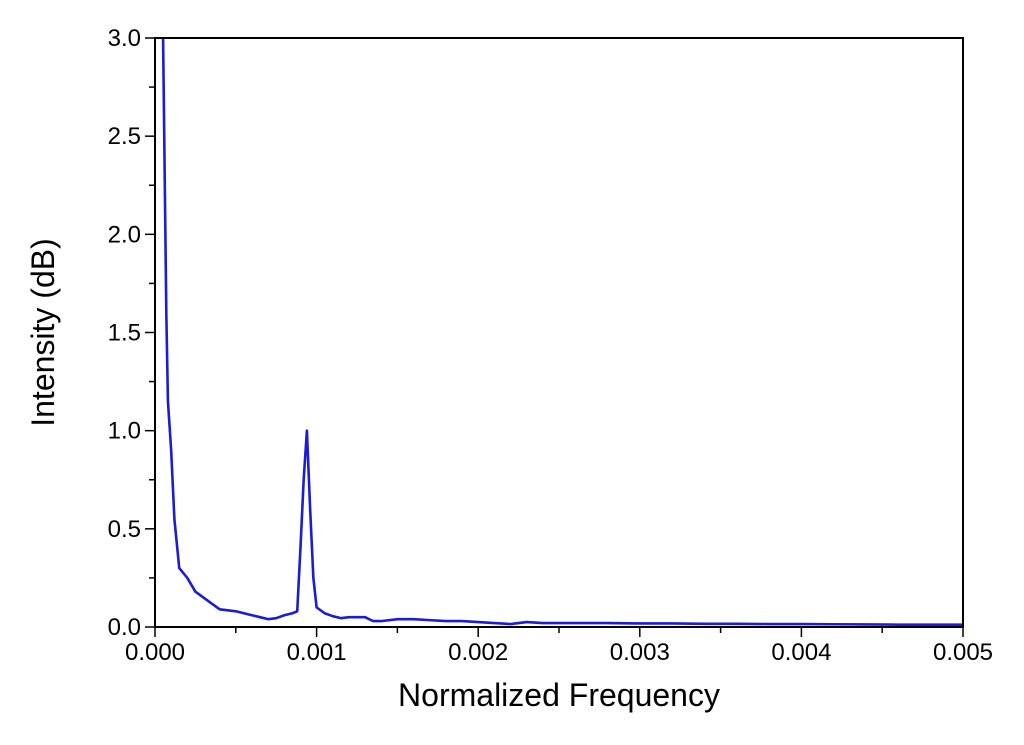 The width and height of the screenshot is (1024, 745). What do you see at coordinates (801, 652) in the screenshot?
I see `x-tick-label: 0.004` at bounding box center [801, 652].